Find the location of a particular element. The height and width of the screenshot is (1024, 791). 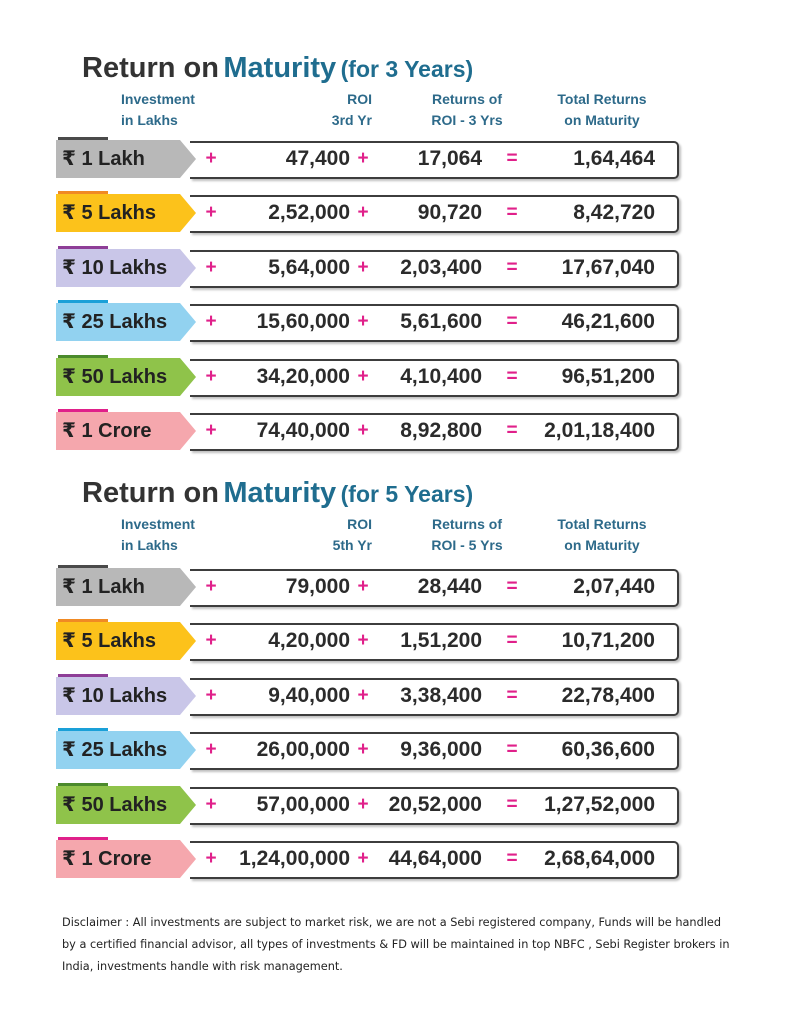

table-row: ₹ 25 Lakhs +15,60,000 +5,61,600 = 46,21,600 is located at coordinates (395, 322).